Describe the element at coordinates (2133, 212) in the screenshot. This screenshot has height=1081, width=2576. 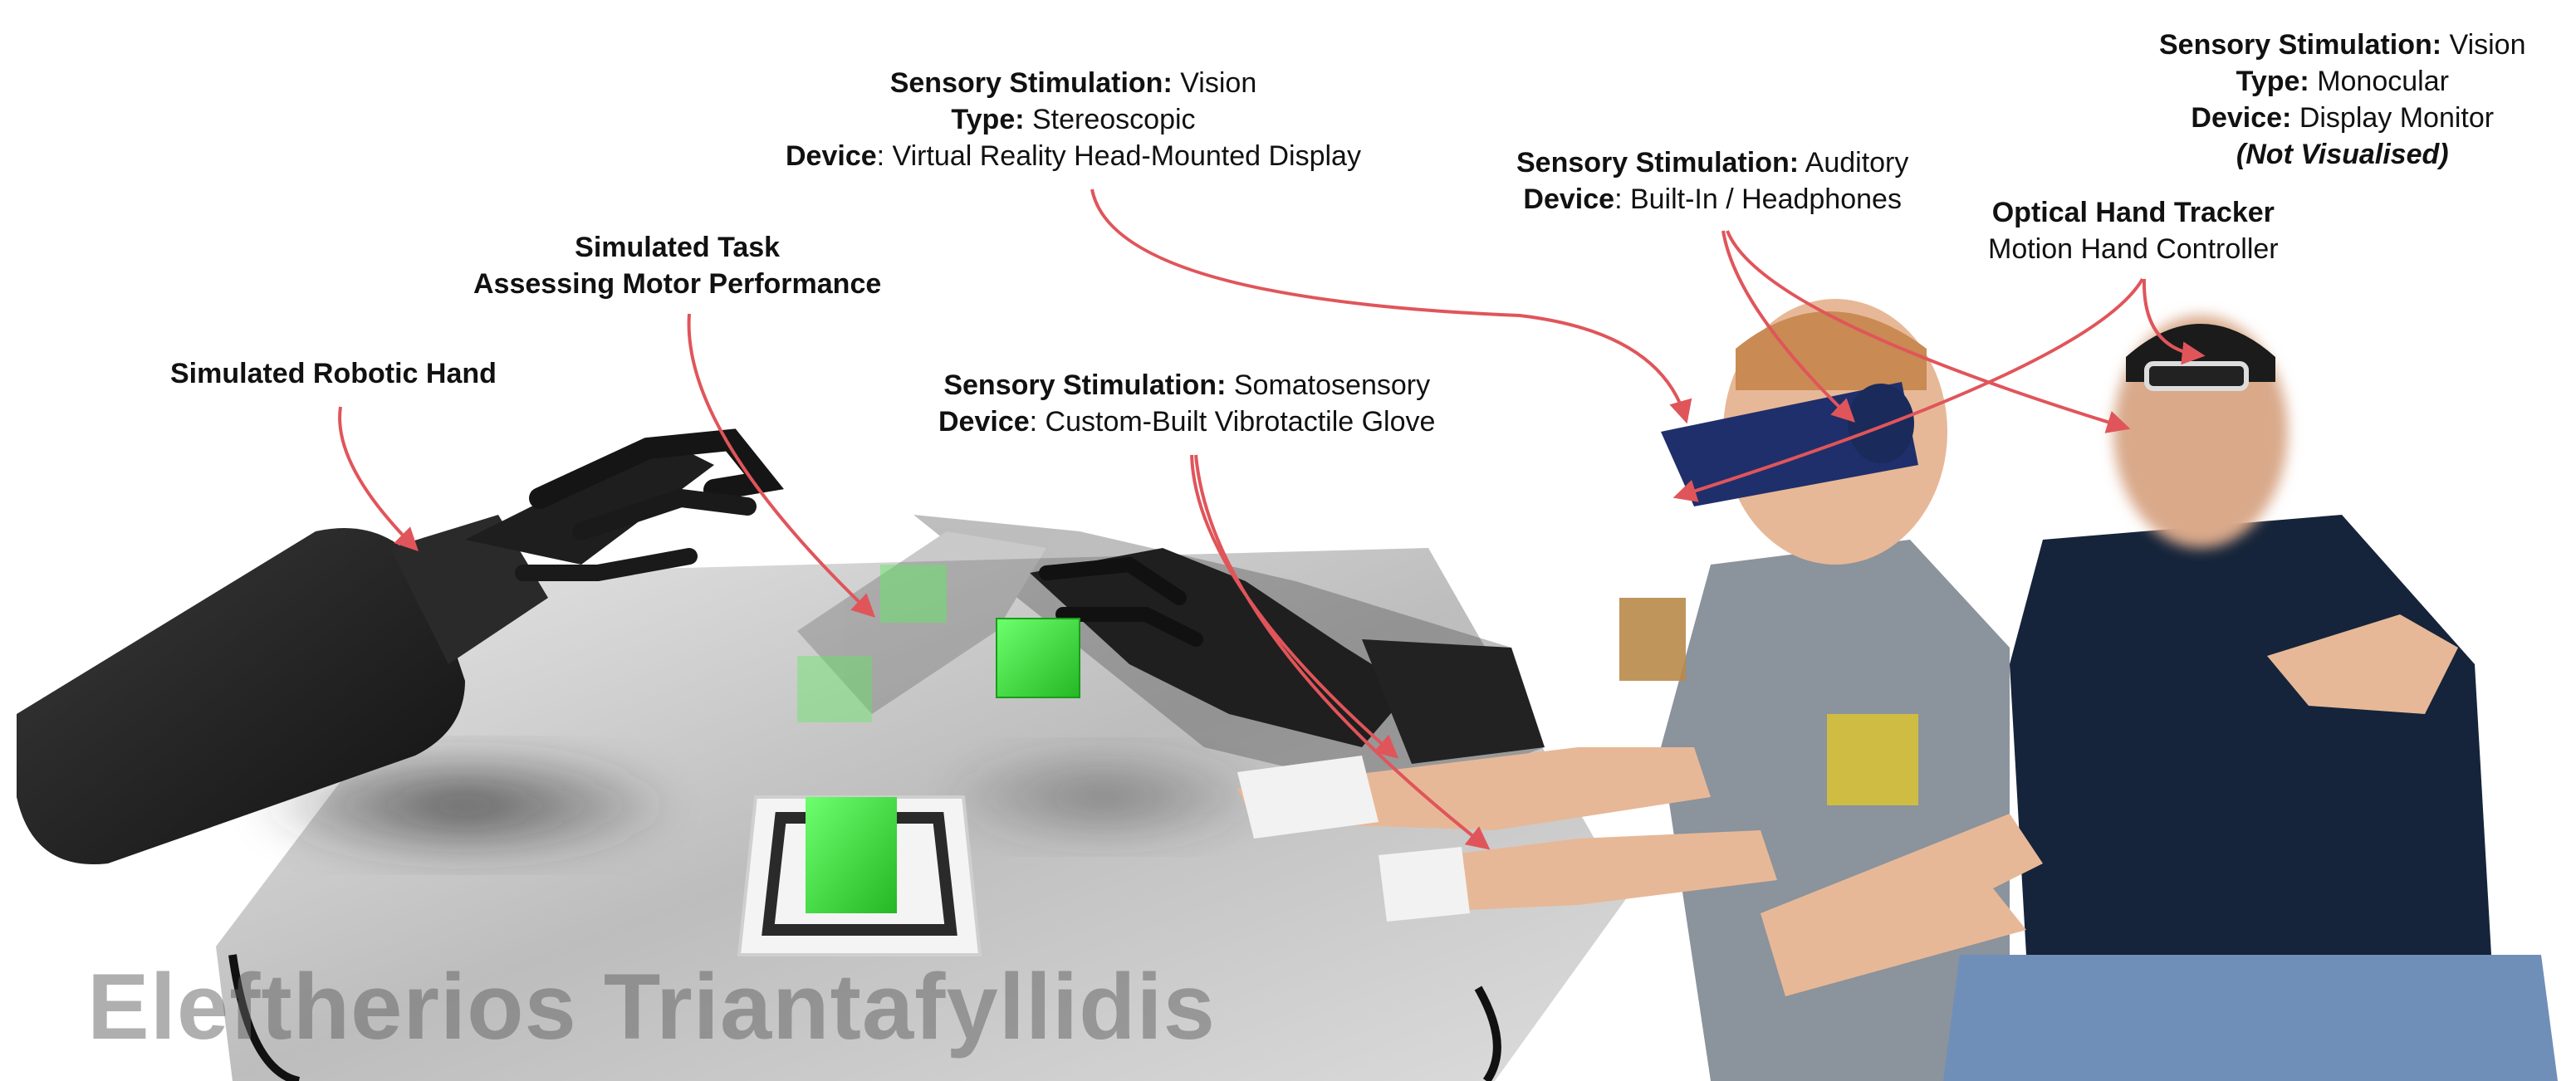
I see `hand-tracker-title: Optical Hand Tracker` at that location.